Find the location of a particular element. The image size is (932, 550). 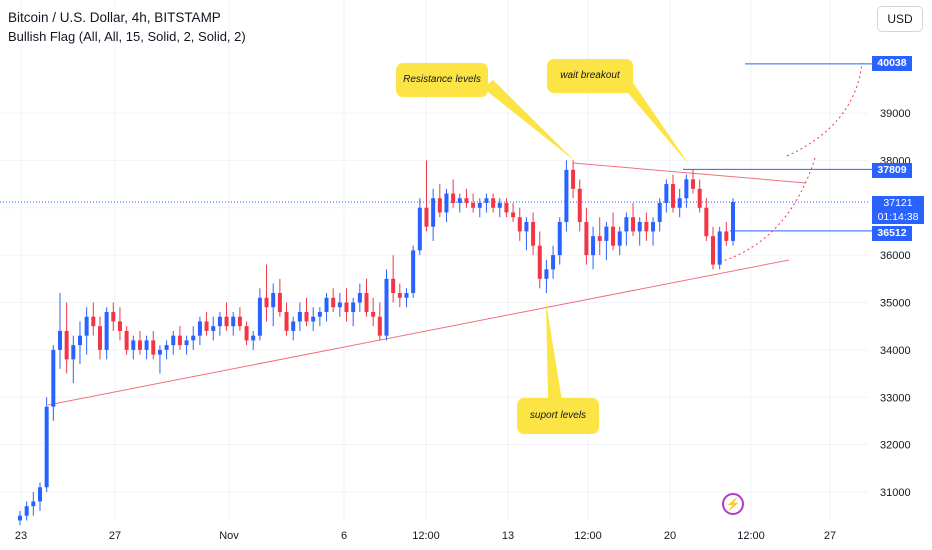

x-tick-label: Nov is located at coordinates (229, 536).